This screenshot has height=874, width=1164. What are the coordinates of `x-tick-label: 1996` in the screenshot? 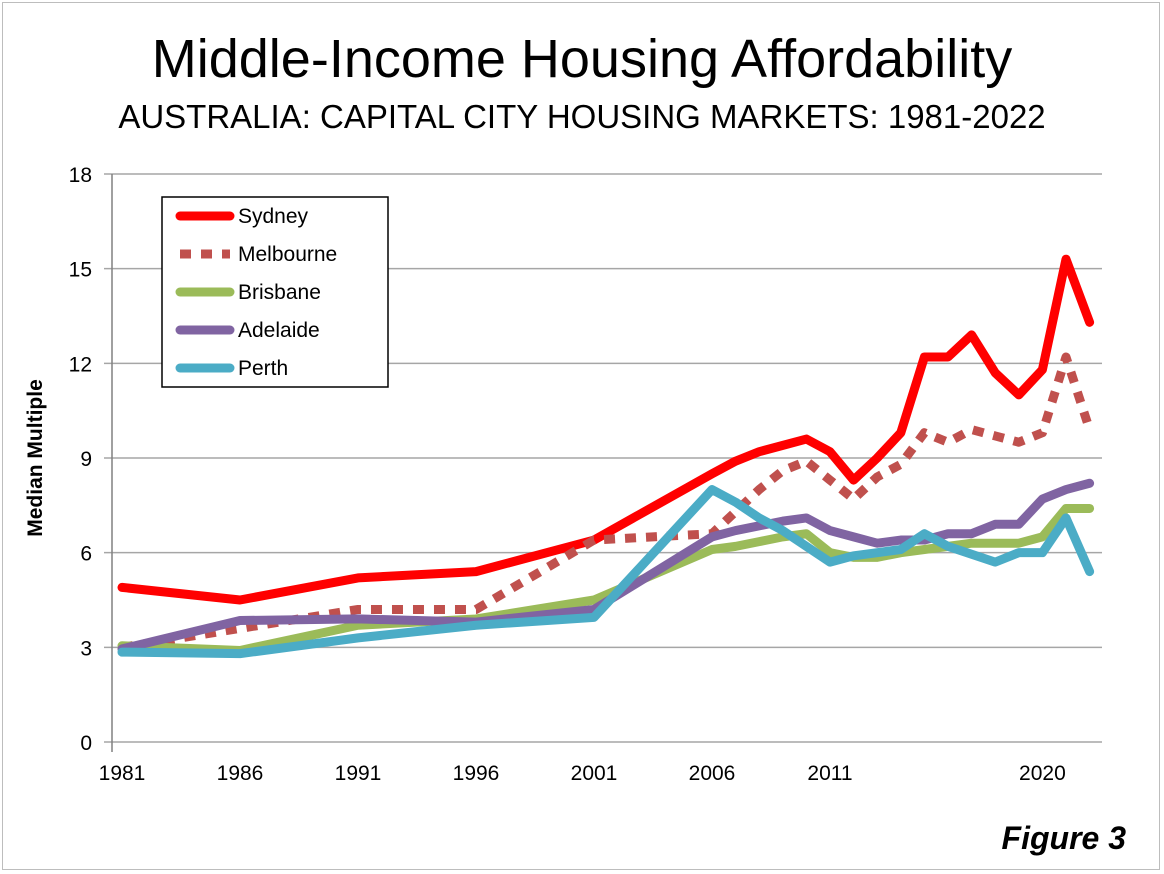 It's located at (476, 773).